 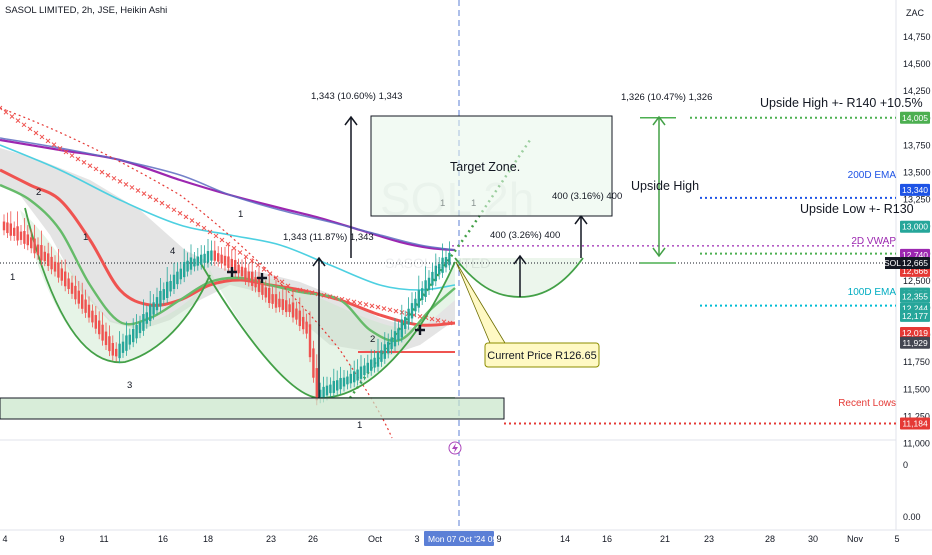 What do you see at coordinates (61, 539) in the screenshot?
I see `x-tick-label: 9` at bounding box center [61, 539].